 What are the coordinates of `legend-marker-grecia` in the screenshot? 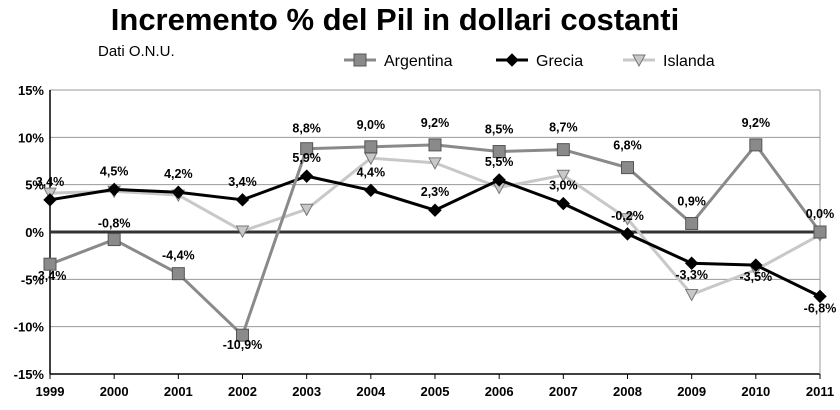 It's located at (512, 60).